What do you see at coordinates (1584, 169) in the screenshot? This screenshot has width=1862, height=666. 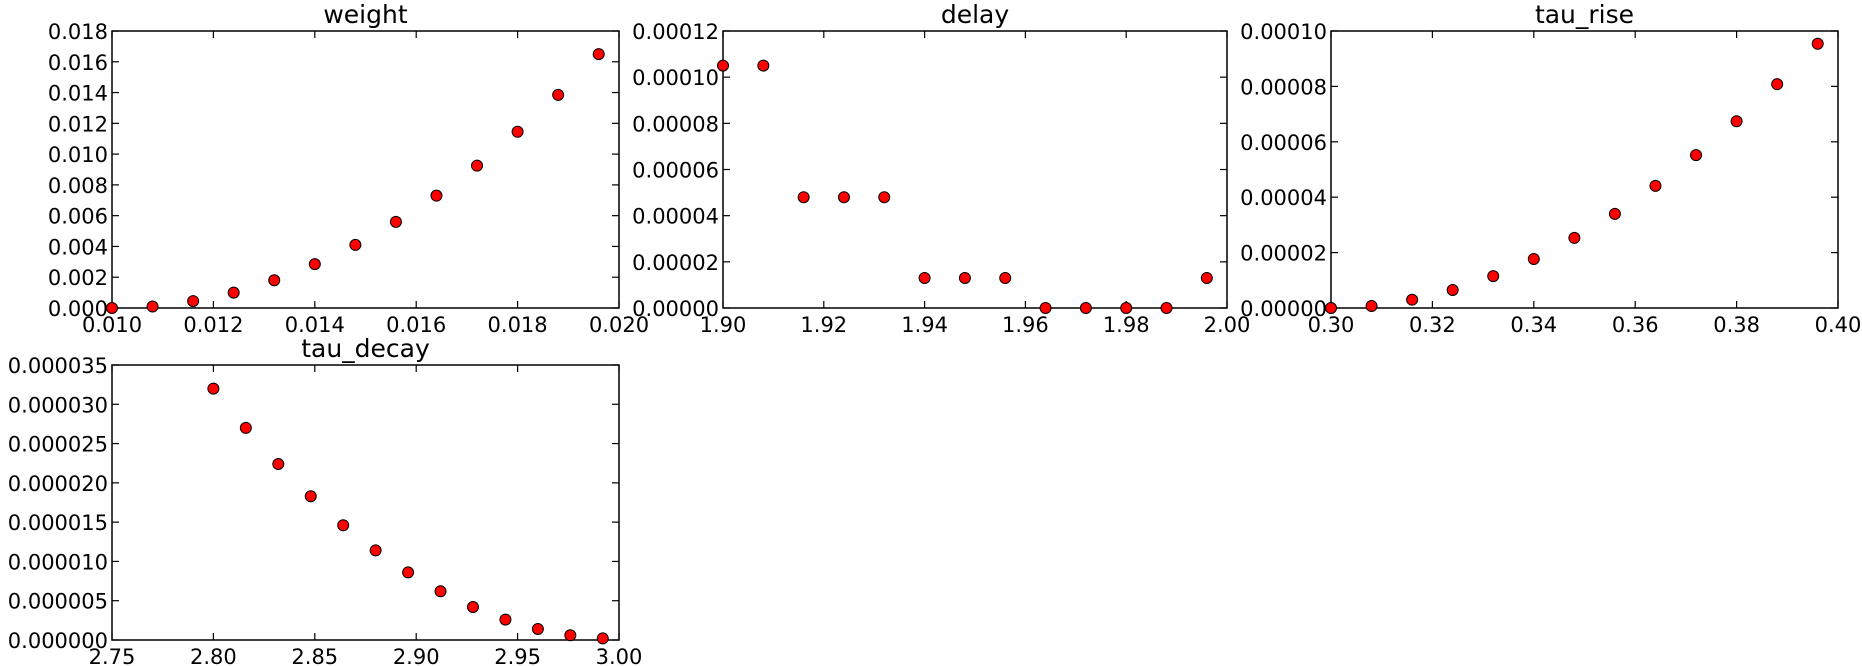 I see `plot-frame-tau-rise` at bounding box center [1584, 169].